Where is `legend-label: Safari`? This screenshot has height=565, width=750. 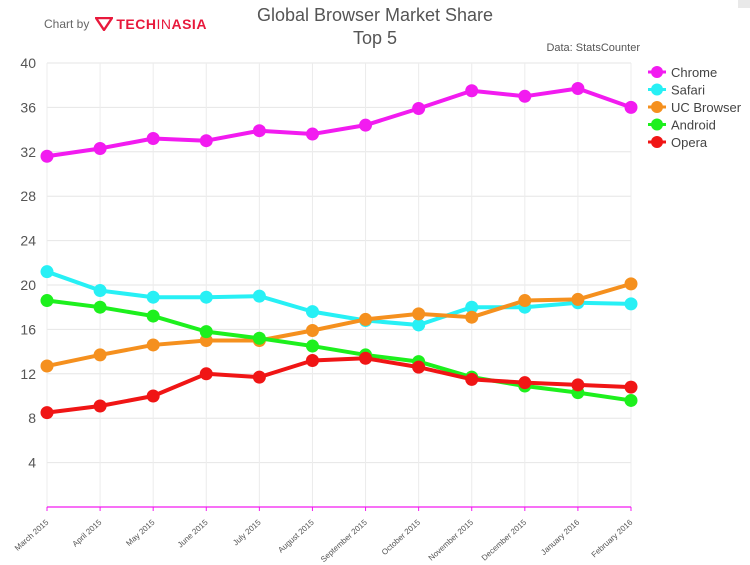
legend-label: Safari is located at coordinates (688, 90).